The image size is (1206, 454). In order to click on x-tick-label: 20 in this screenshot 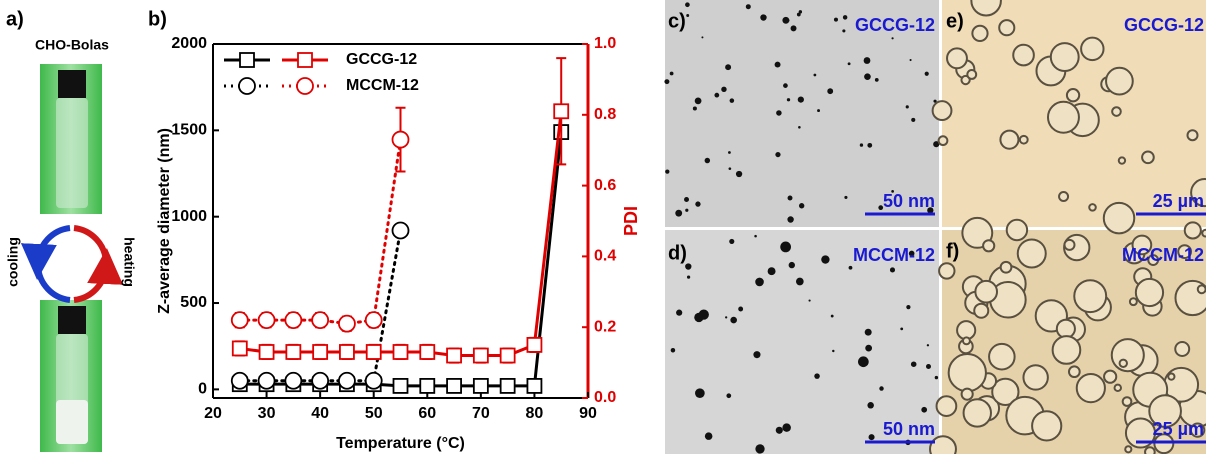, I will do `click(213, 413)`.